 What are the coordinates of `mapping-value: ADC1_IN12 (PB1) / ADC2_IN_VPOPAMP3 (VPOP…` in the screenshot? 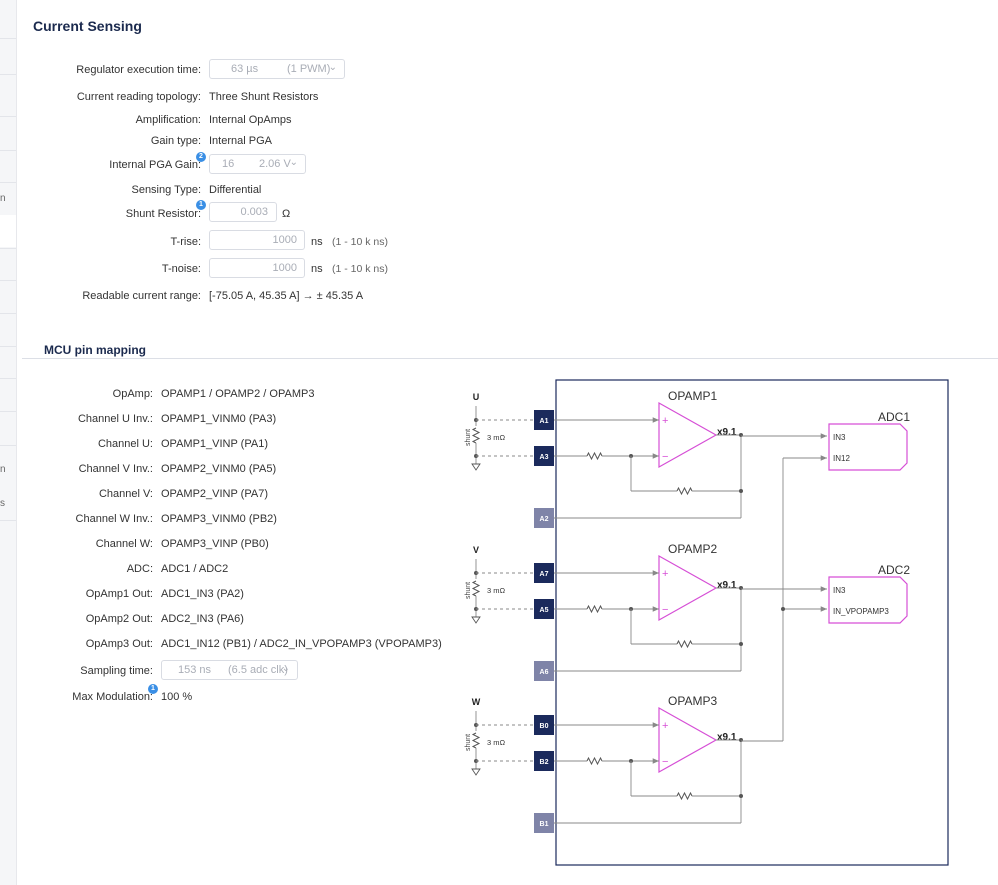 It's located at (301, 644).